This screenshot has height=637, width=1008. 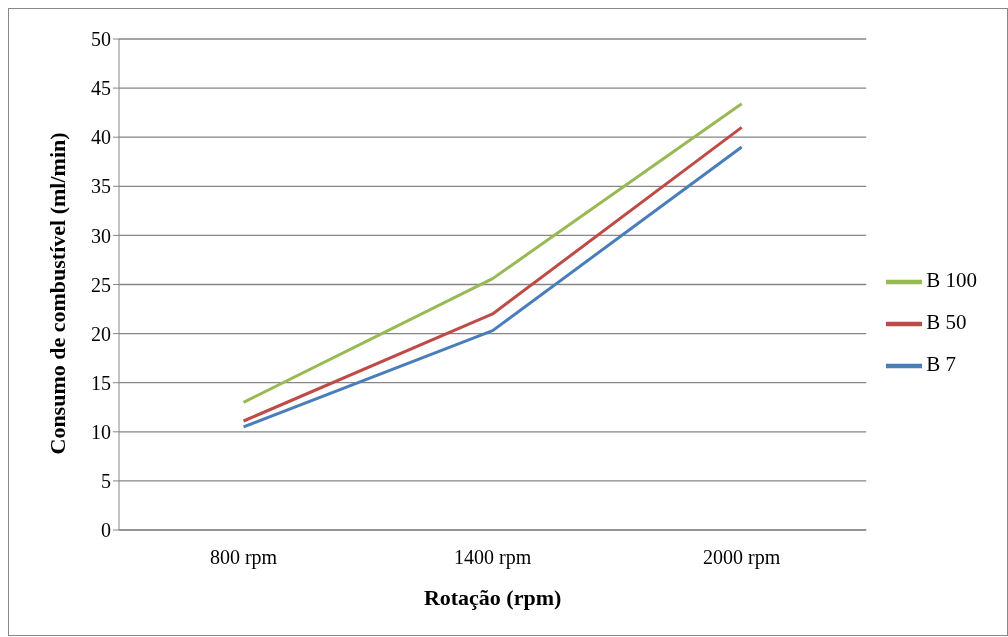 I want to click on legend-label: B 7, so click(x=941, y=364).